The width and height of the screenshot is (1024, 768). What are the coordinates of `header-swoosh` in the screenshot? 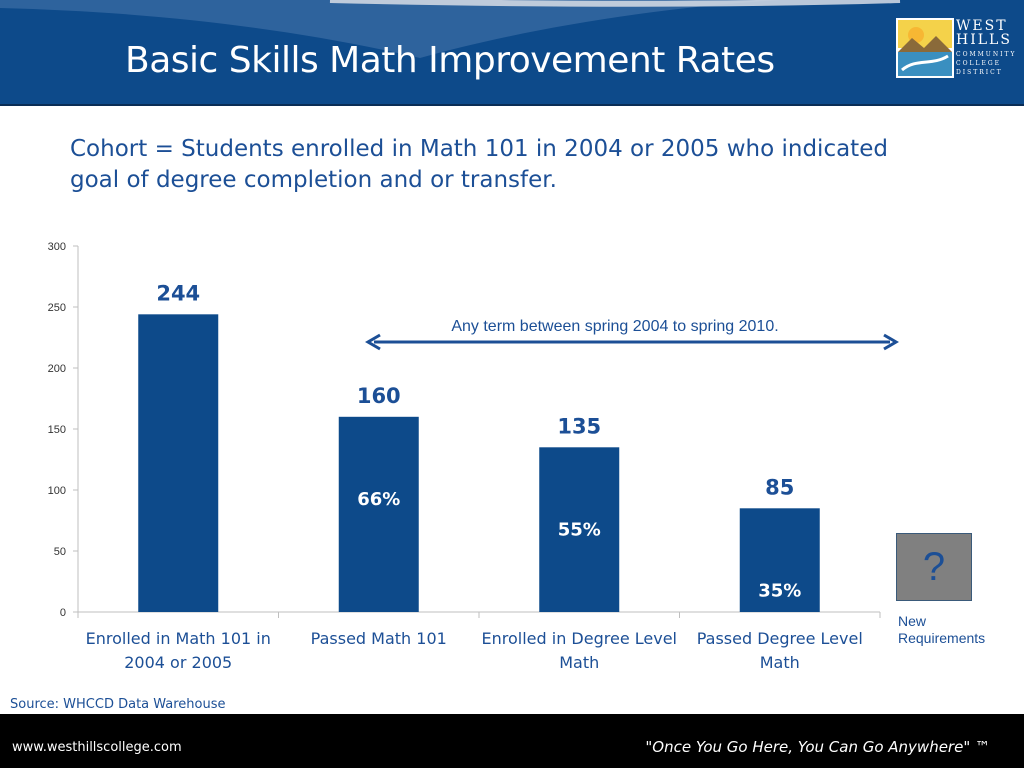 It's located at (450, 29).